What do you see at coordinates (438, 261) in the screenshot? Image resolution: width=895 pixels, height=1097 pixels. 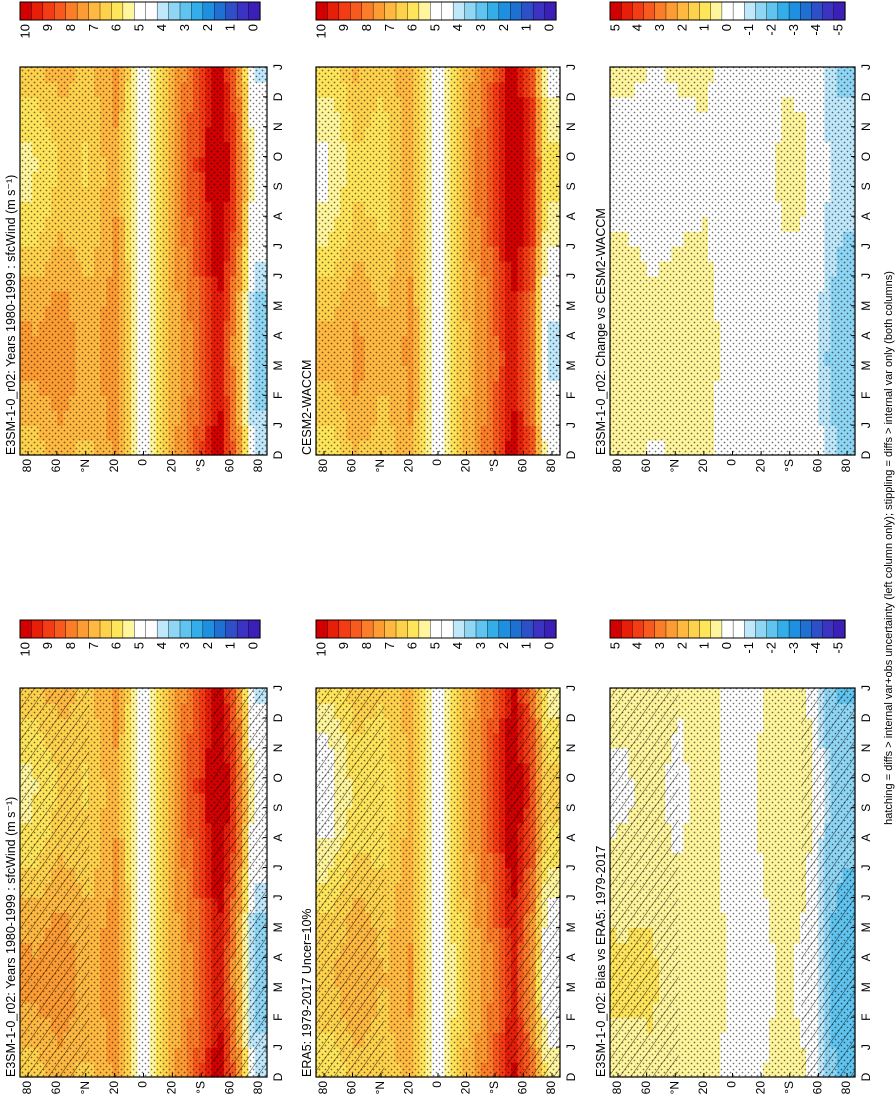 I see `stippling-overlay` at bounding box center [438, 261].